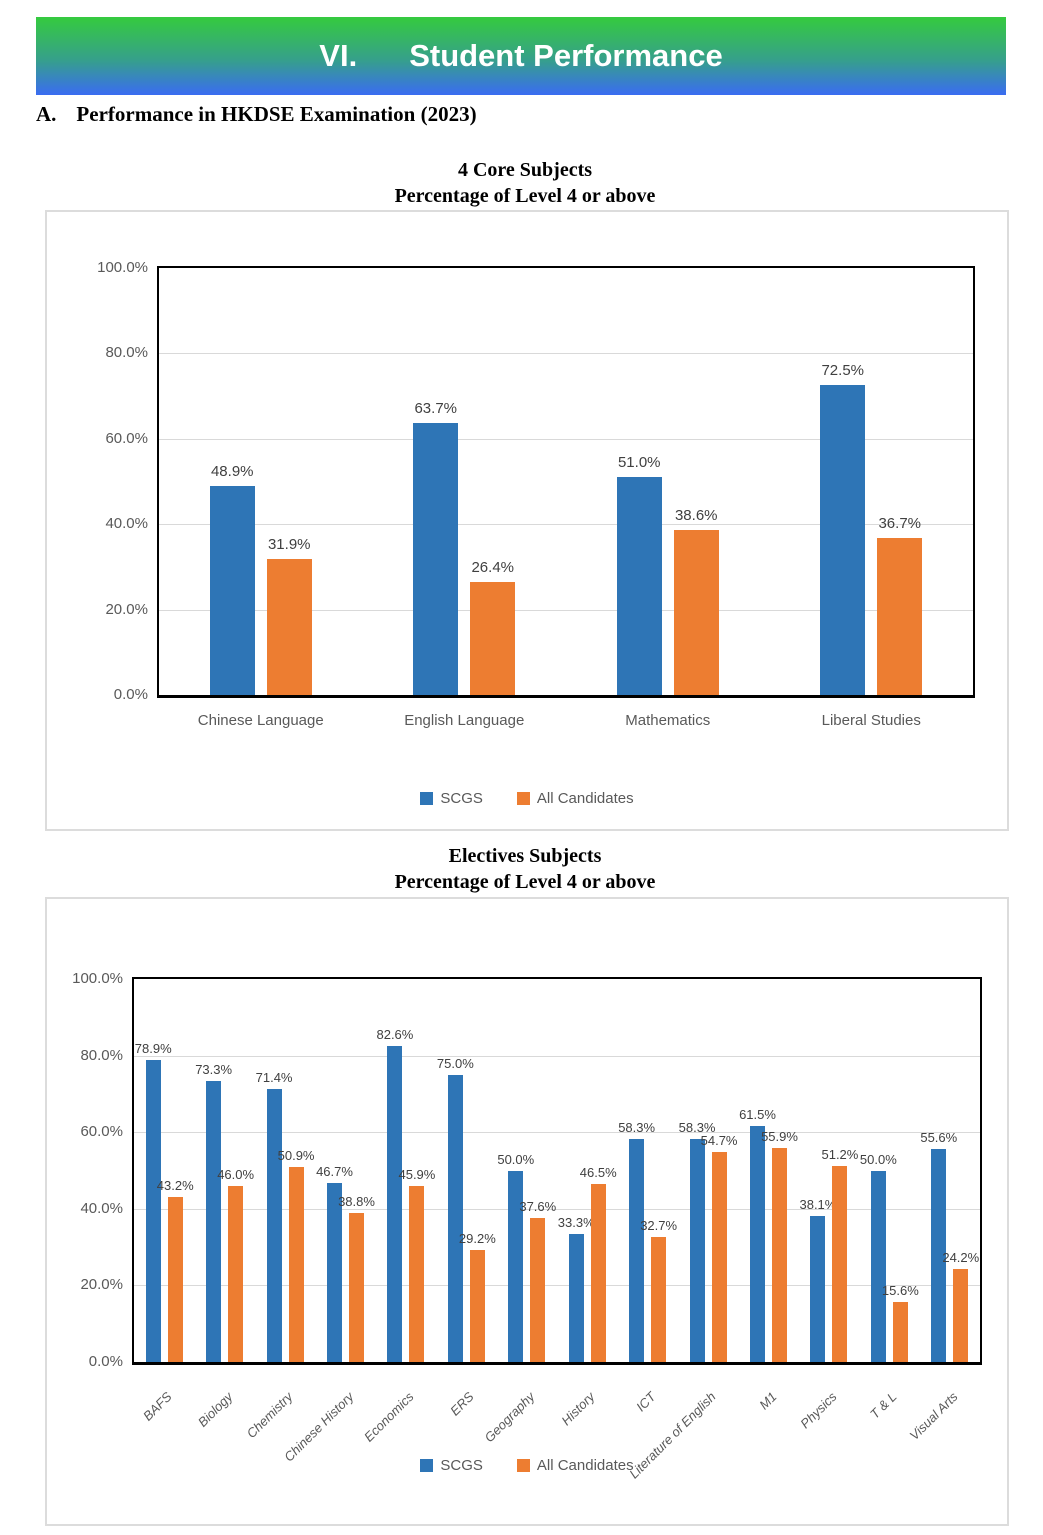  Describe the element at coordinates (455, 1218) in the screenshot. I see `bar-scgs-ers` at that location.